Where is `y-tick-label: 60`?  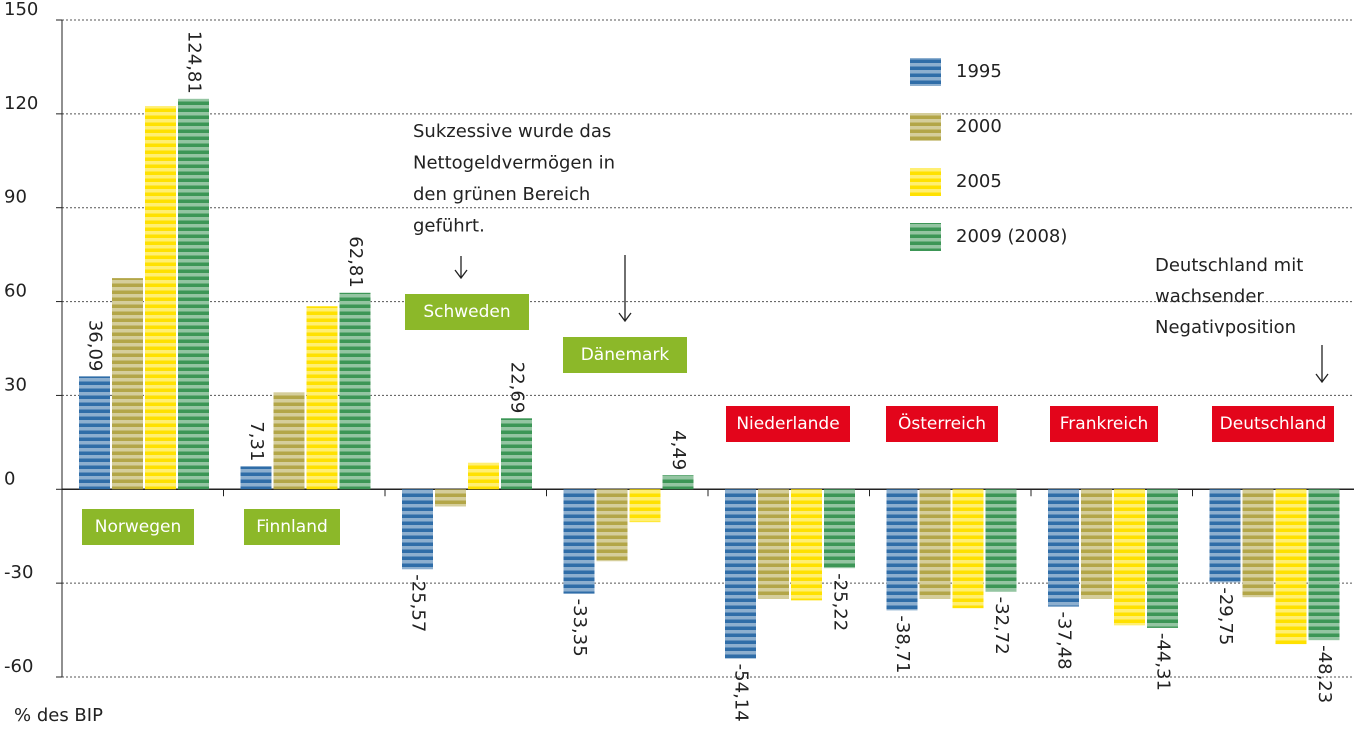
y-tick-label: 60 is located at coordinates (15, 291).